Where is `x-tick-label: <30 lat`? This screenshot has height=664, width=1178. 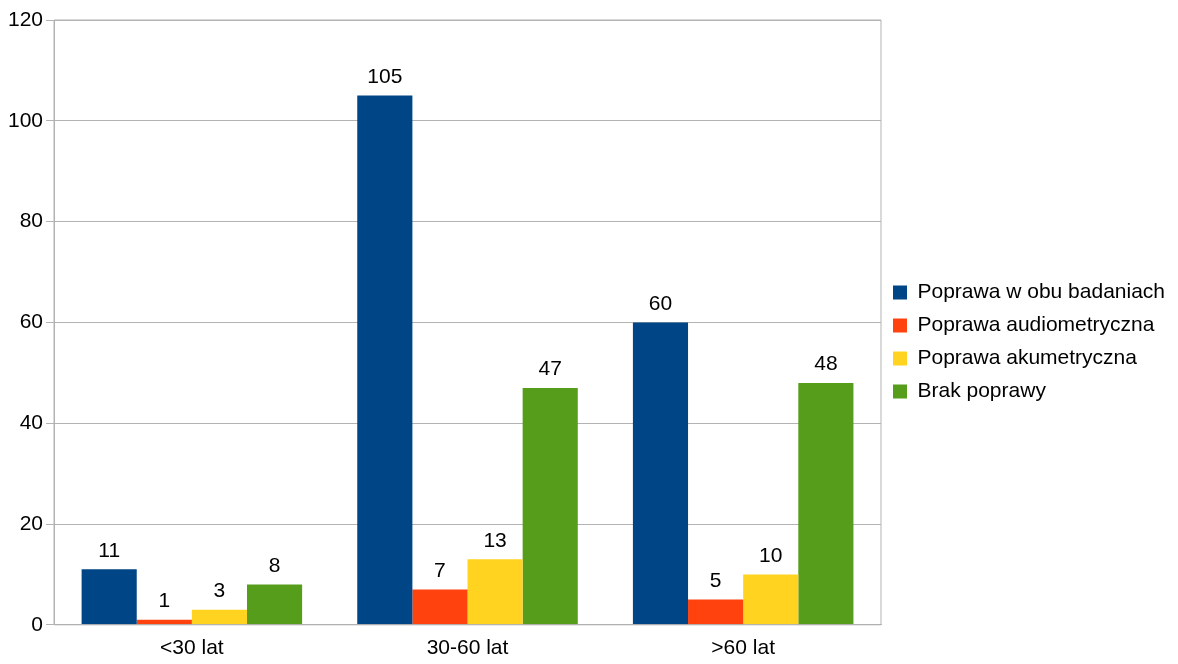
x-tick-label: <30 lat is located at coordinates (192, 647).